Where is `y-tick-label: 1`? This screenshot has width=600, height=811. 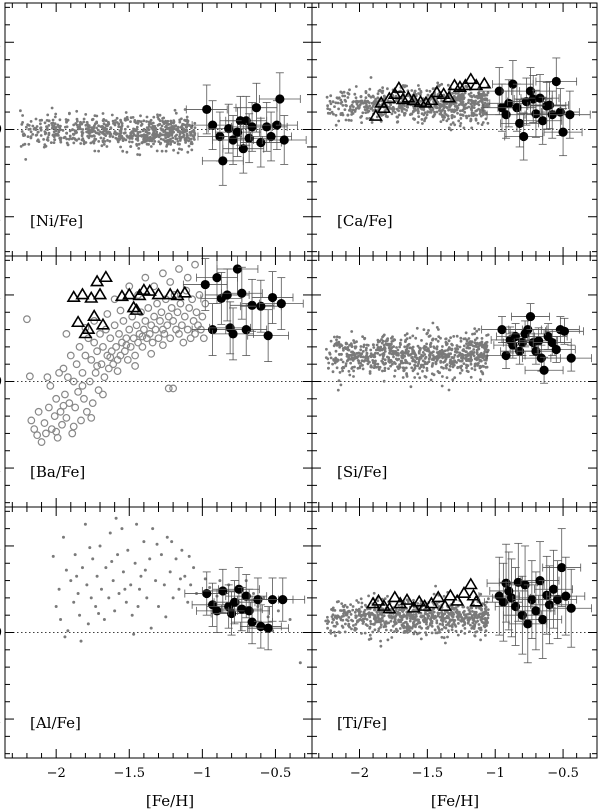
y-tick-label: 1 is located at coordinates (1, 42).